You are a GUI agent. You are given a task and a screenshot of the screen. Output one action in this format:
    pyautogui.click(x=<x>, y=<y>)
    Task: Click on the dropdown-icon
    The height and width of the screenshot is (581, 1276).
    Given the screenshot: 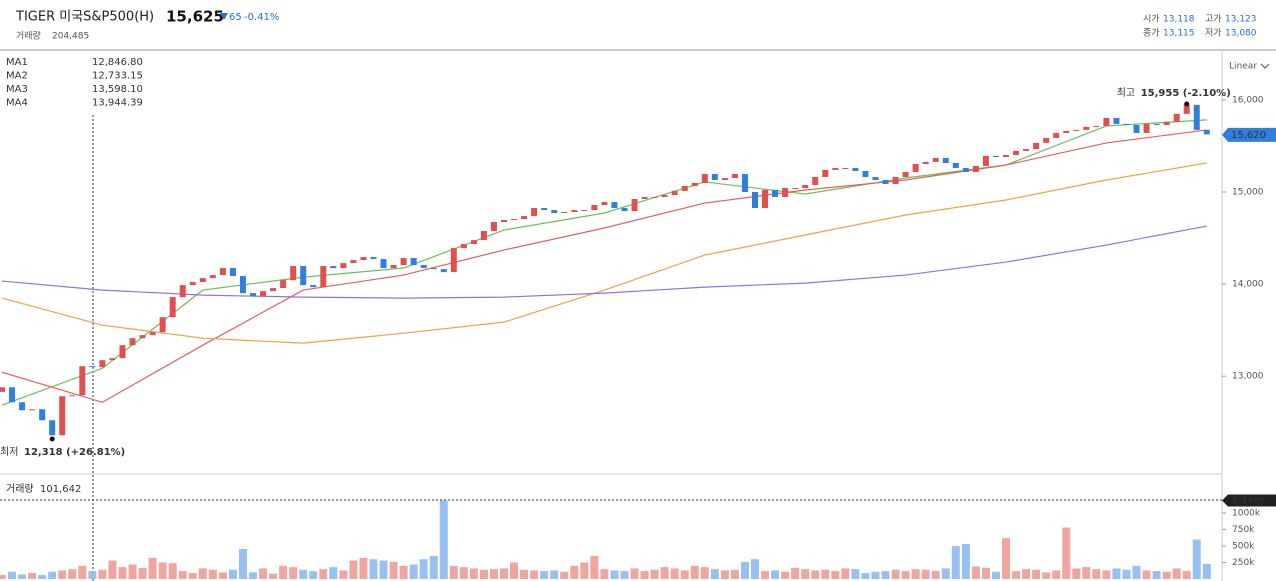 What is the action you would take?
    pyautogui.click(x=1265, y=66)
    